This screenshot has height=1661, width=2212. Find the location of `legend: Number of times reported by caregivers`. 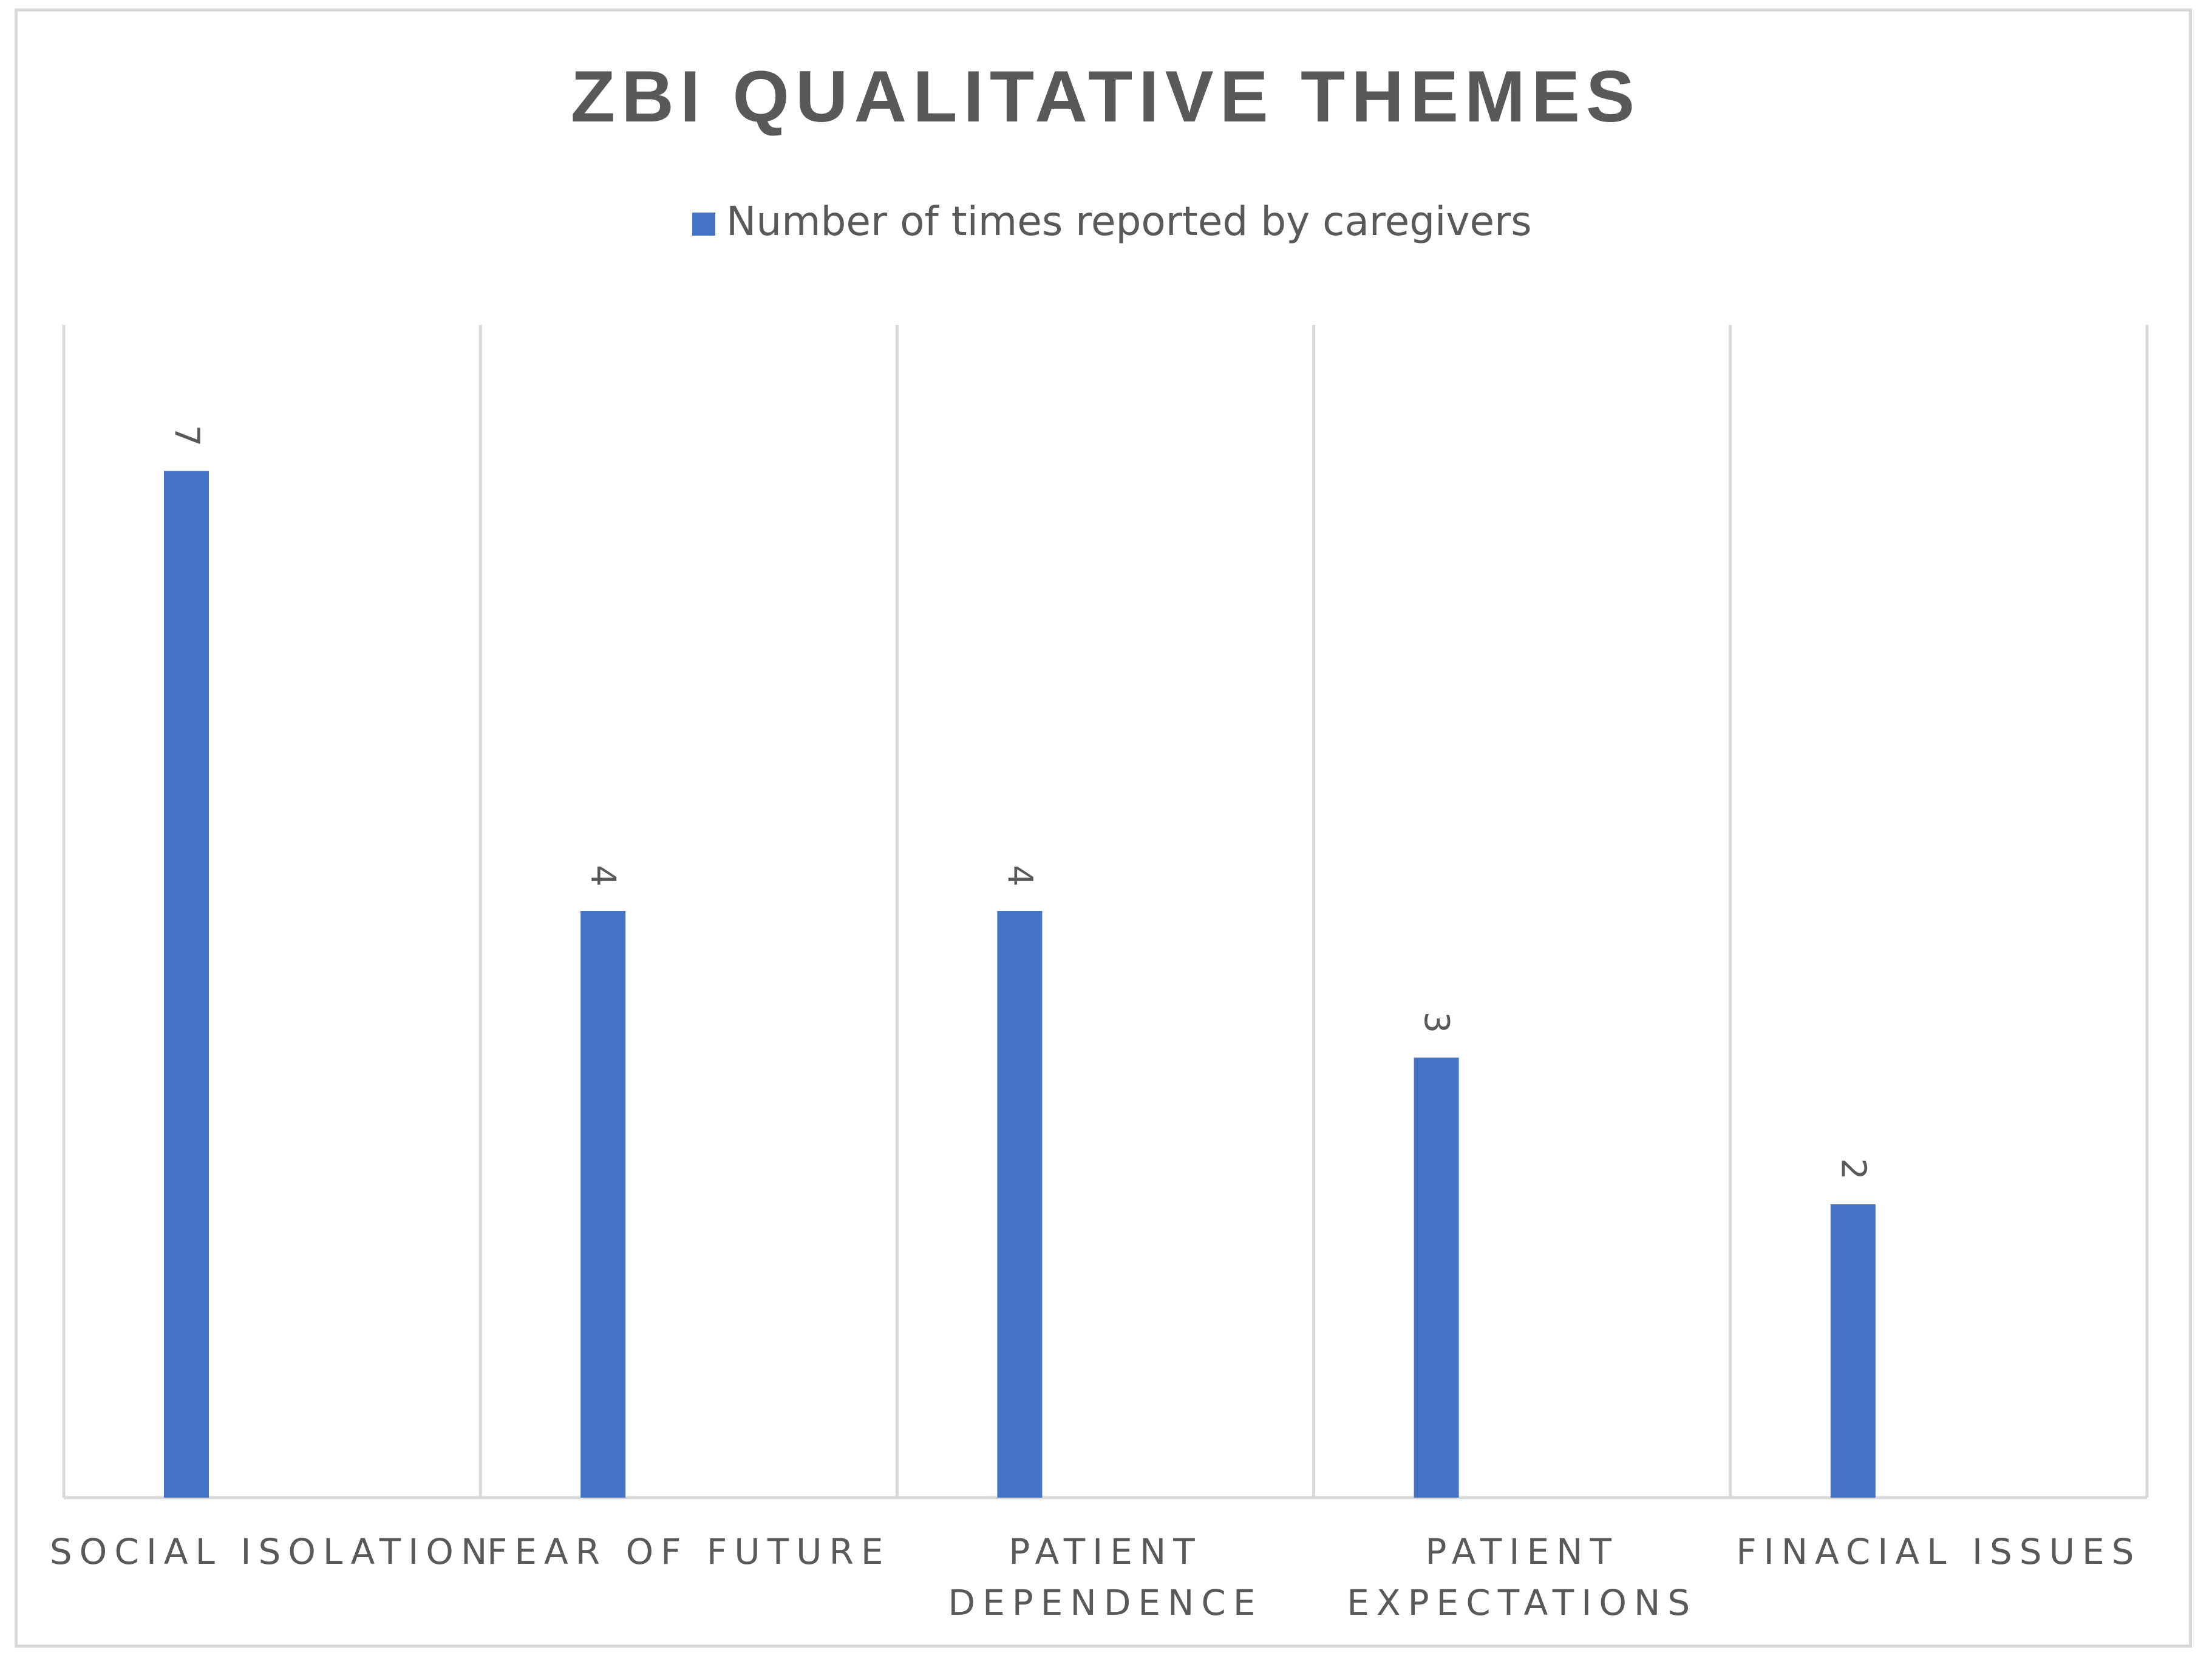

legend: Number of times reported by caregivers is located at coordinates (1112, 221).